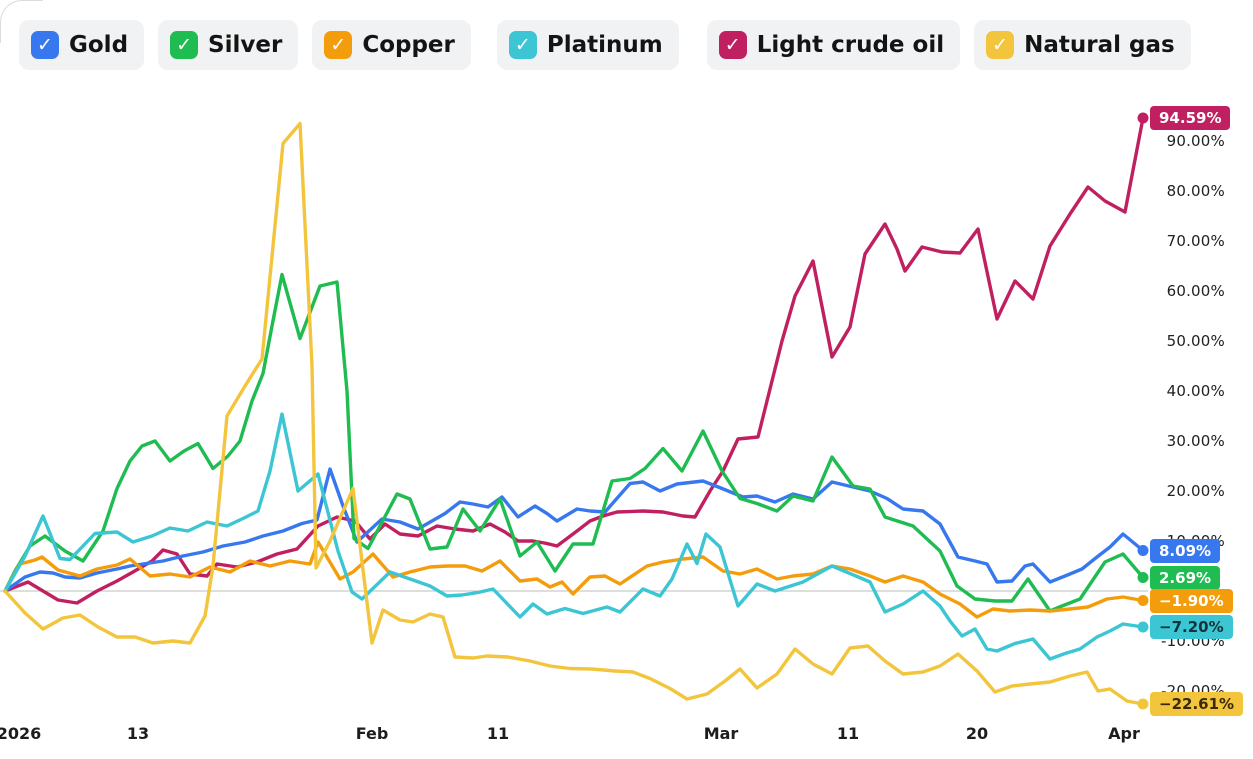 The height and width of the screenshot is (759, 1253). What do you see at coordinates (1143, 577) in the screenshot?
I see `series-end-dot-silver` at bounding box center [1143, 577].